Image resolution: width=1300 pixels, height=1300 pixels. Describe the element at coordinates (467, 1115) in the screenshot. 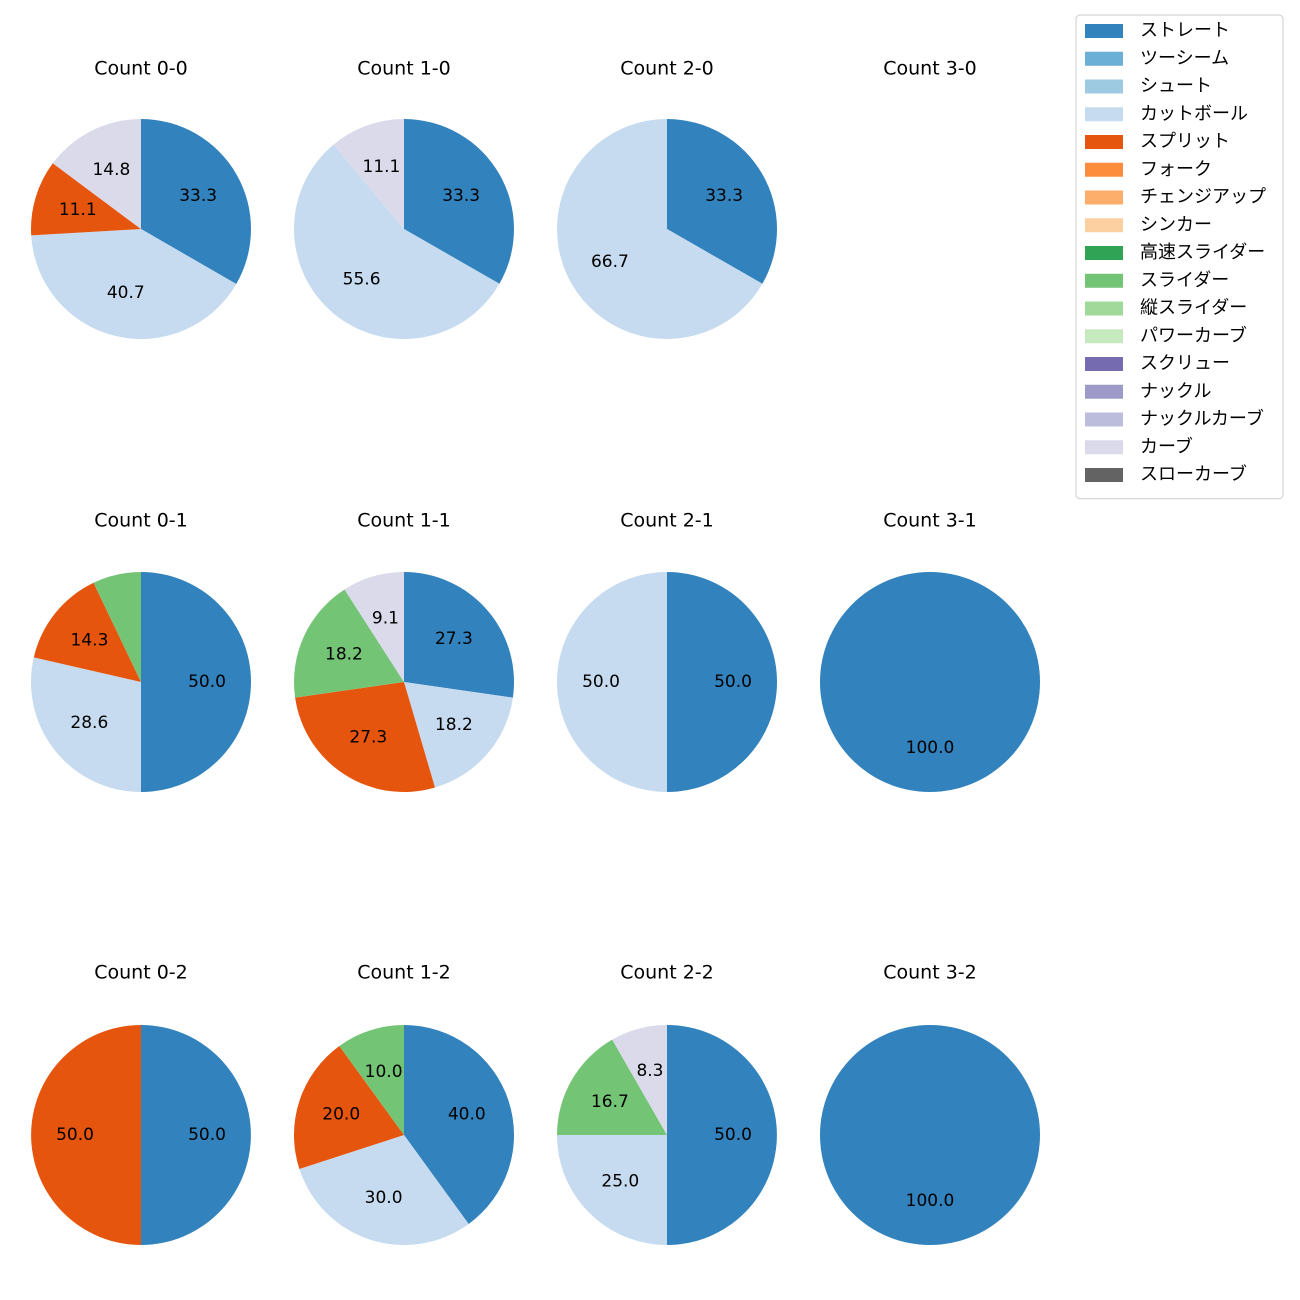

I see `pie-slice-label: 40.0` at that location.